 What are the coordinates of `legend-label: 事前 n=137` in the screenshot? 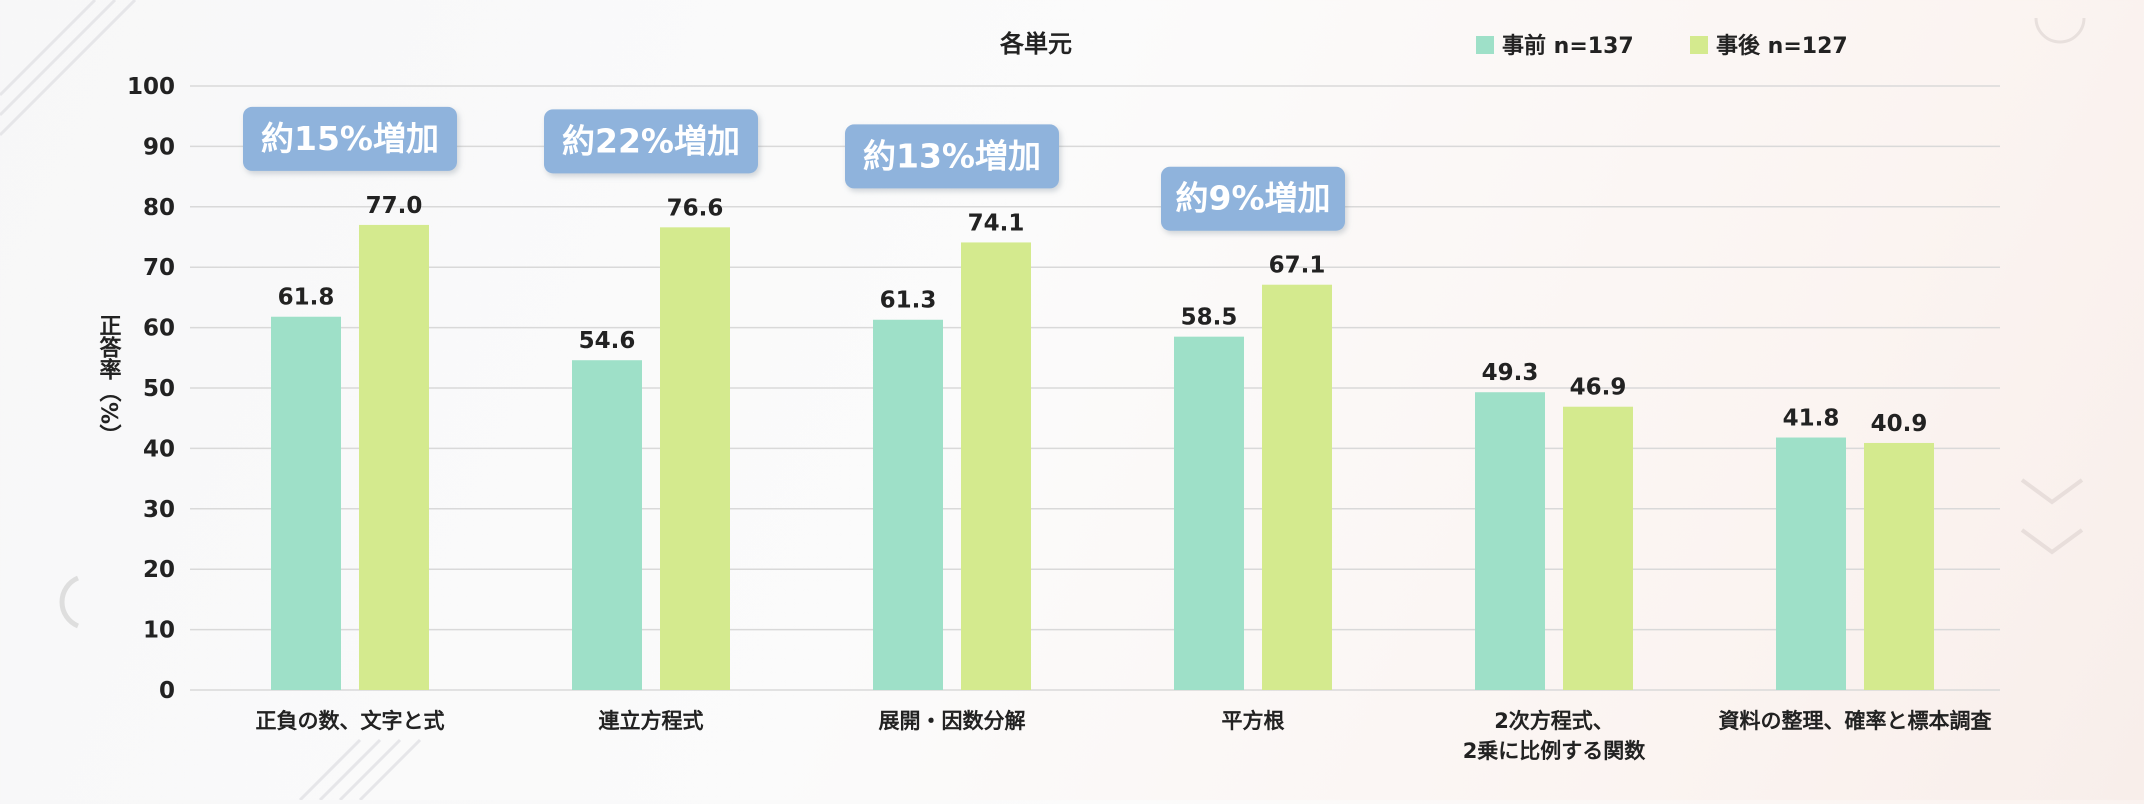 It's located at (1568, 46).